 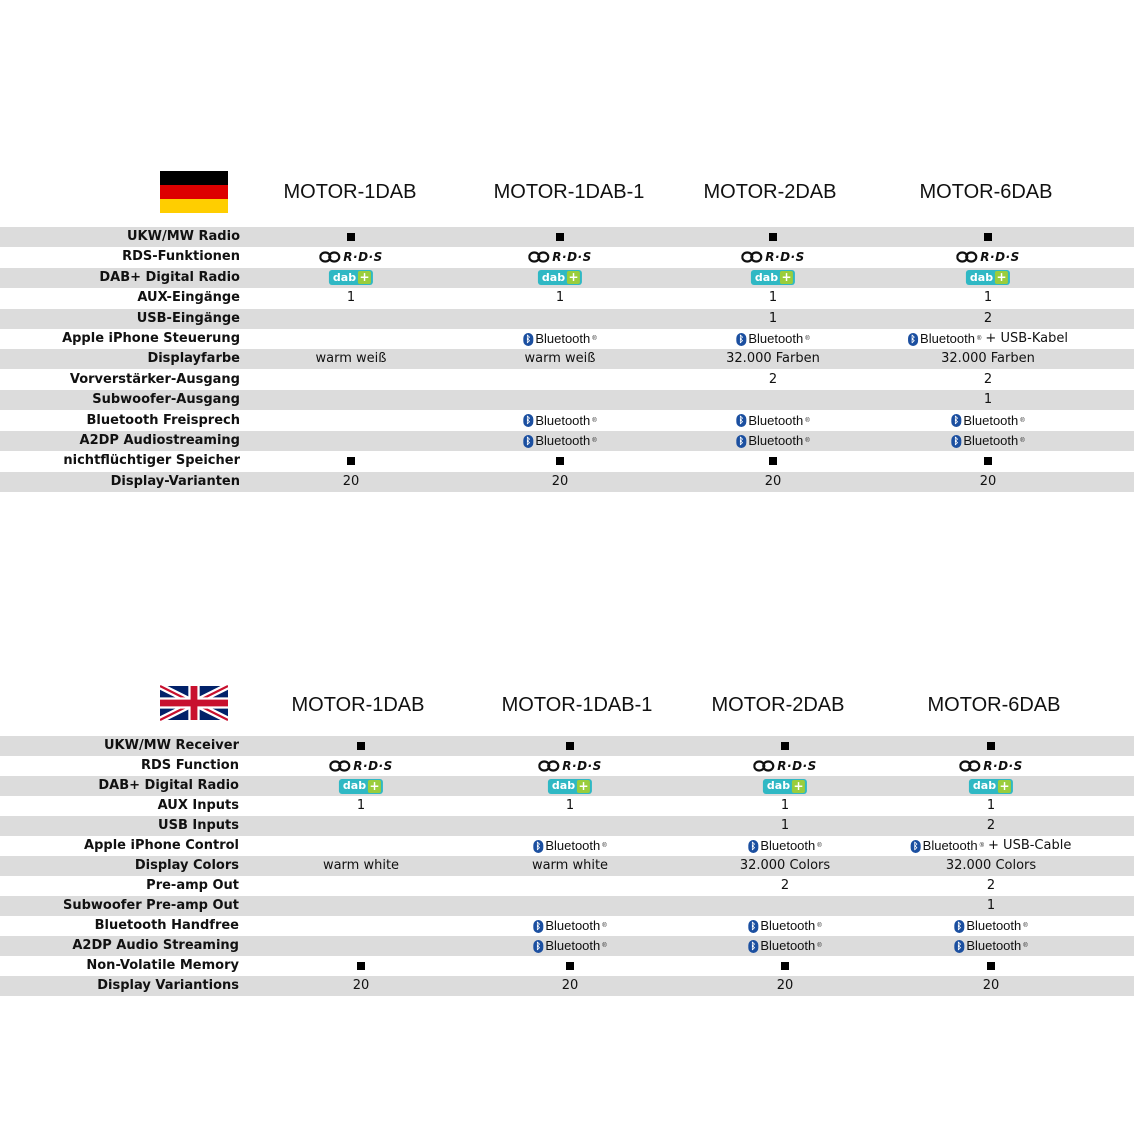 I want to click on row-label: Apple iPhone Control, so click(x=161, y=845).